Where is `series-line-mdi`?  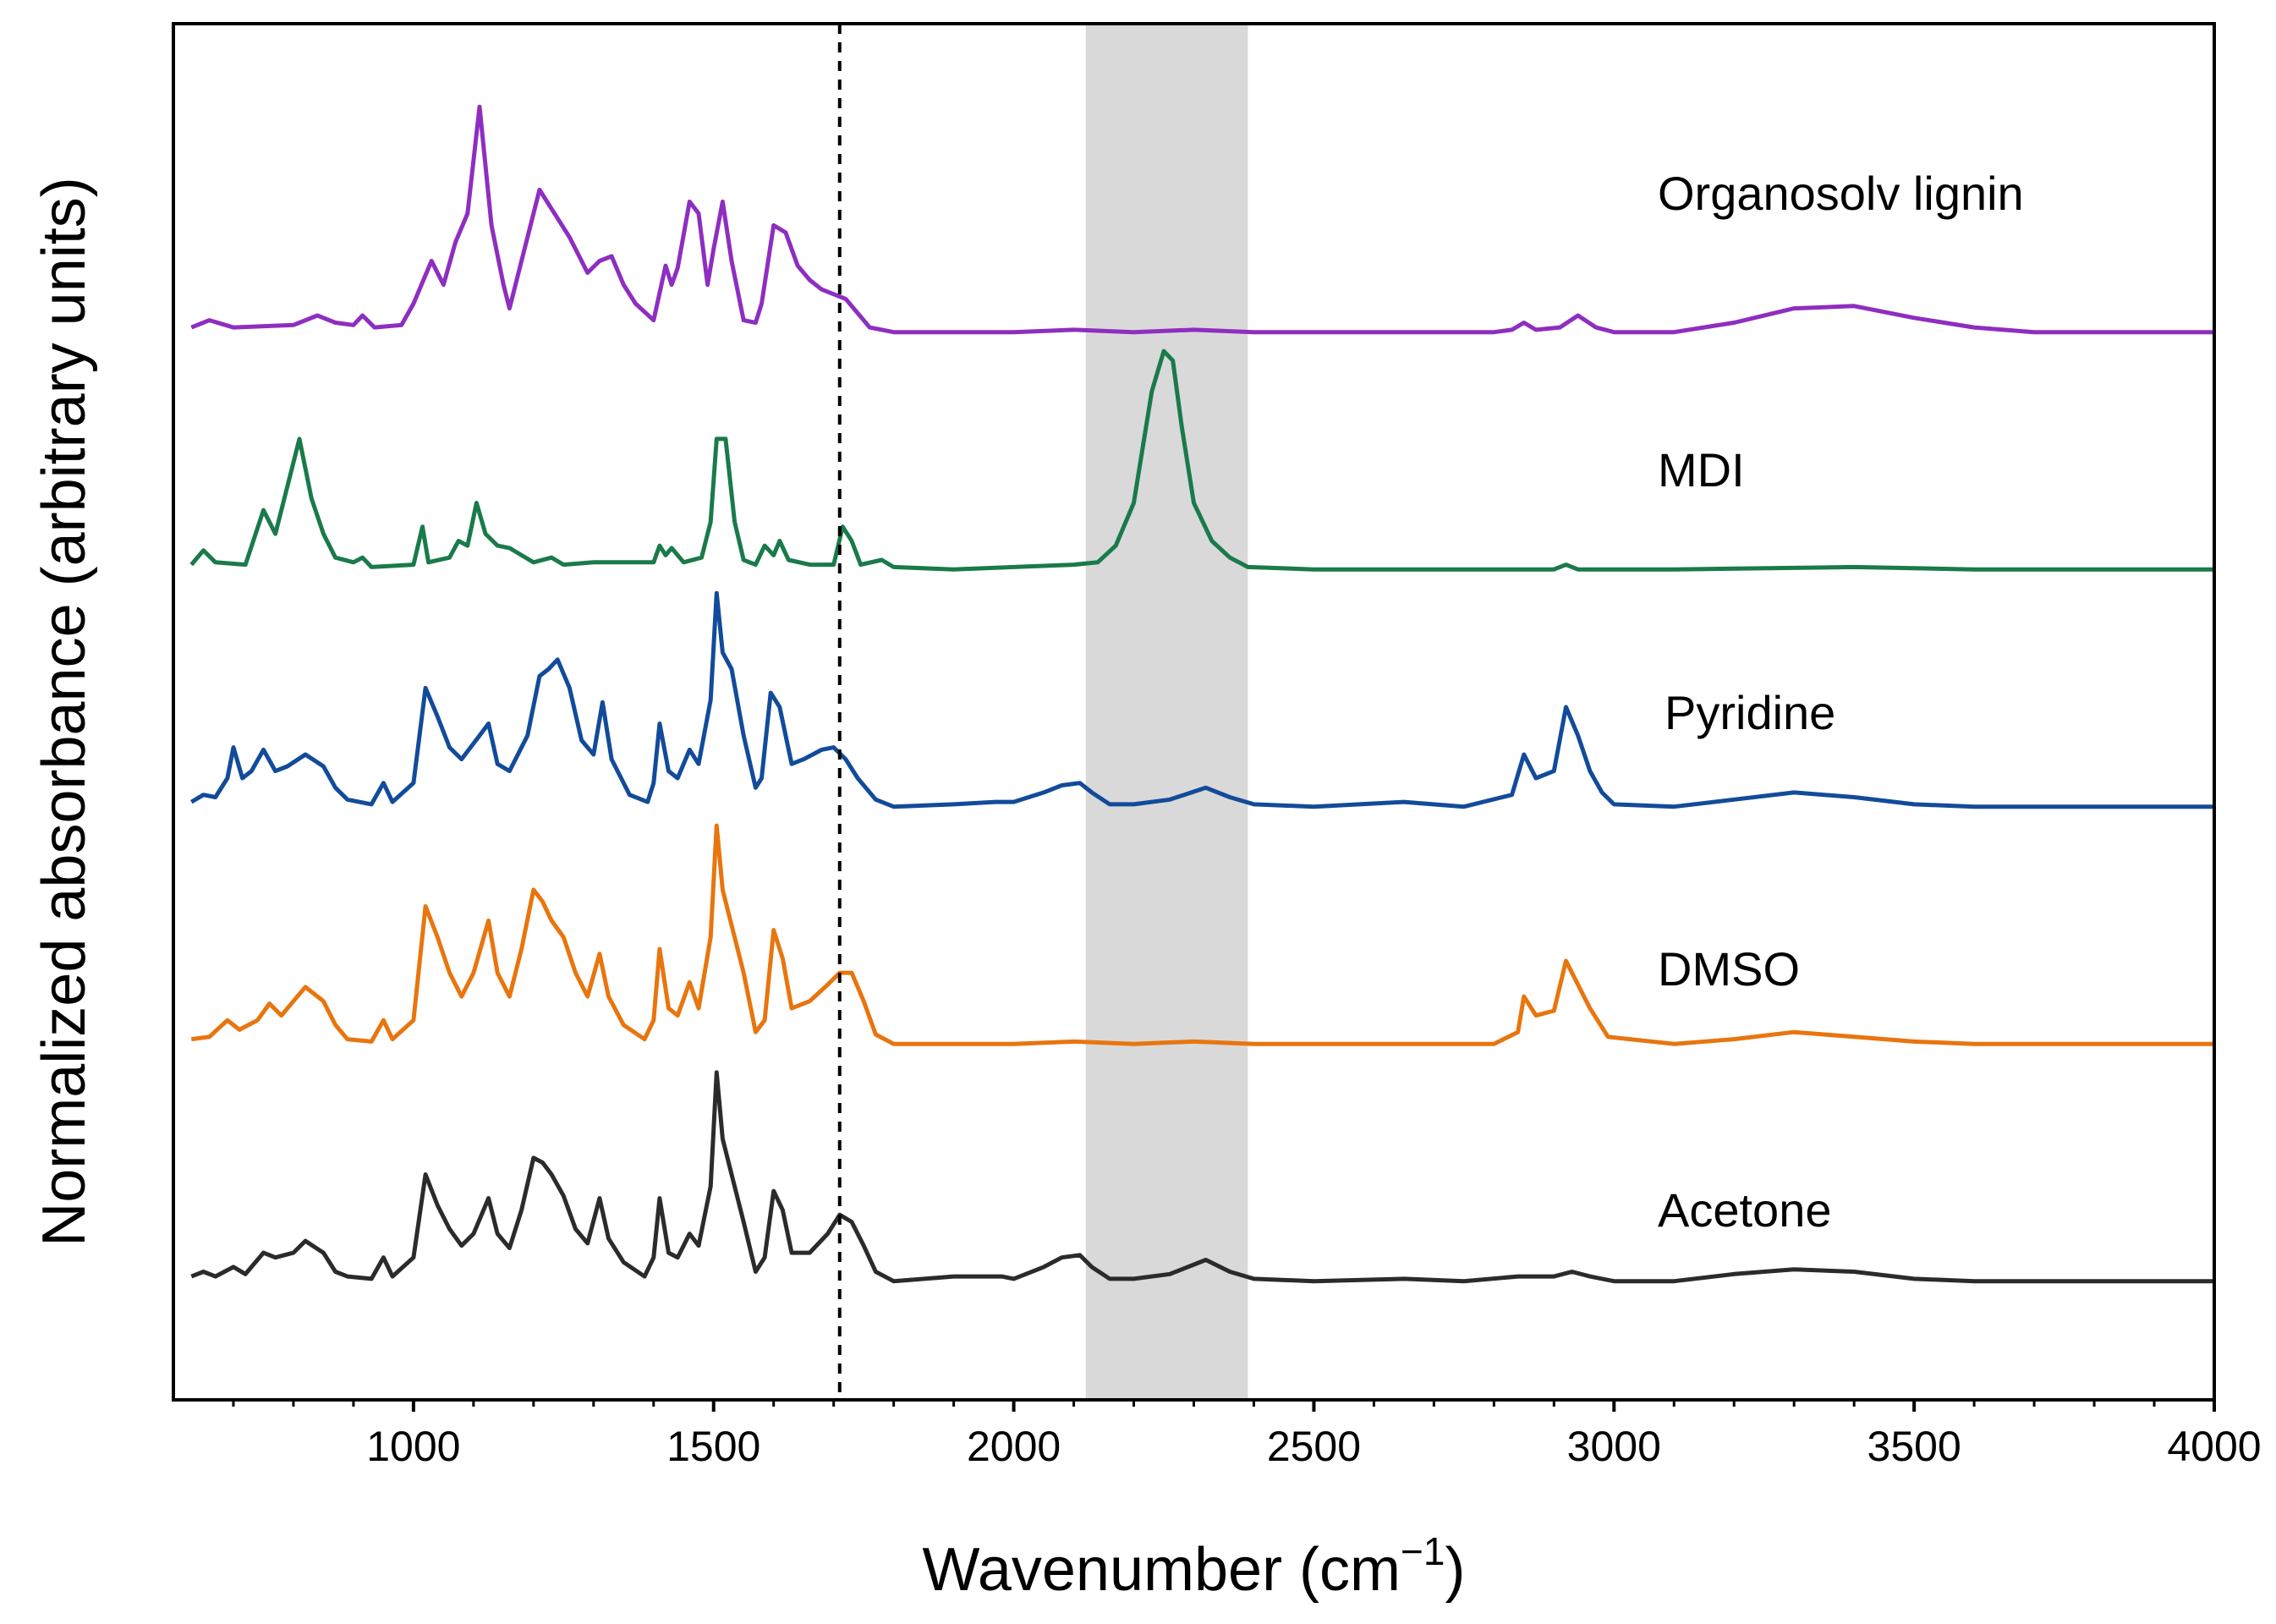 series-line-mdi is located at coordinates (1201, 460).